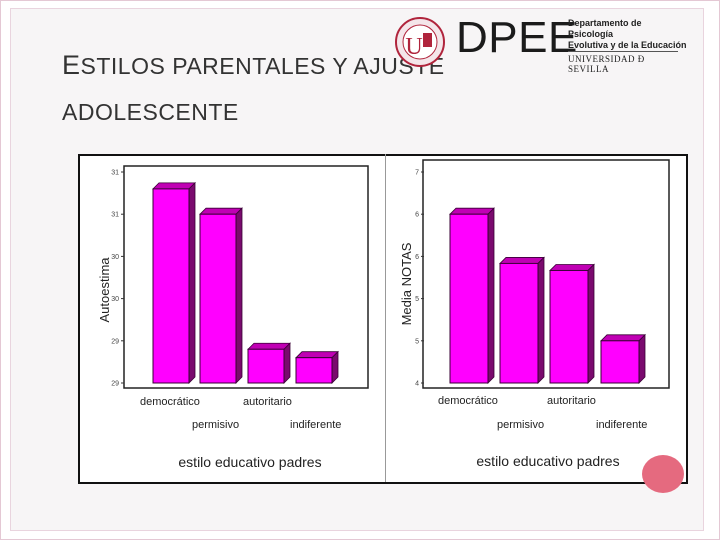  Describe the element at coordinates (627, 45) in the screenshot. I see `department-line2: Evolutiva y de la Educación` at that location.